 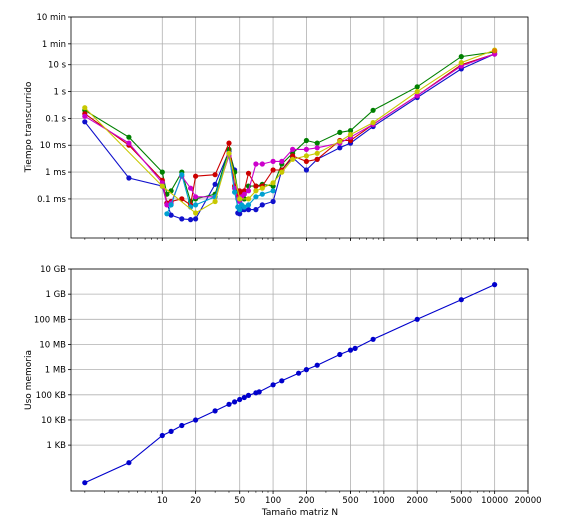 I want to click on memory-x-tick-label: 1000, so click(x=384, y=501).